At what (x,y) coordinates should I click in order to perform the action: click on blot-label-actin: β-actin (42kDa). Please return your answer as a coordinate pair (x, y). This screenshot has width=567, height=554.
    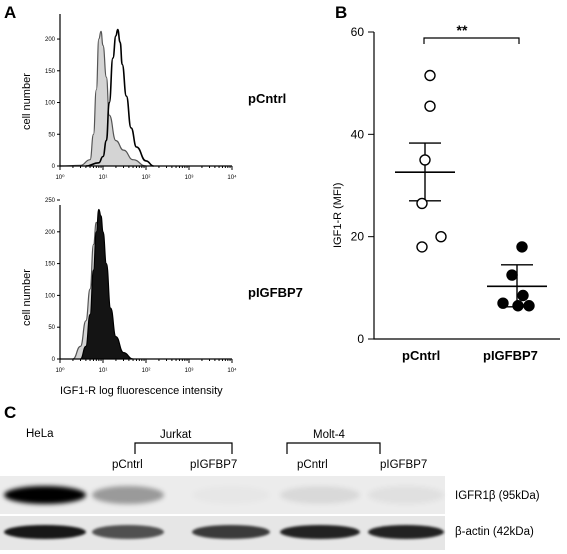
    Looking at the image, I should click on (494, 532).